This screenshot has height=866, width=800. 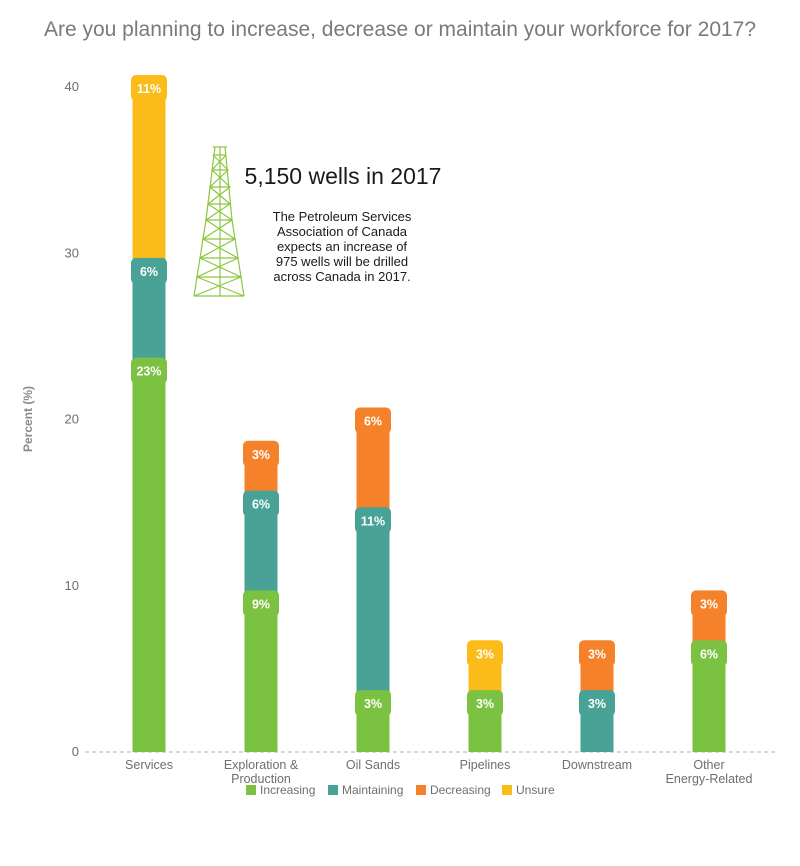 What do you see at coordinates (75, 751) in the screenshot?
I see `y-tick-label: 0` at bounding box center [75, 751].